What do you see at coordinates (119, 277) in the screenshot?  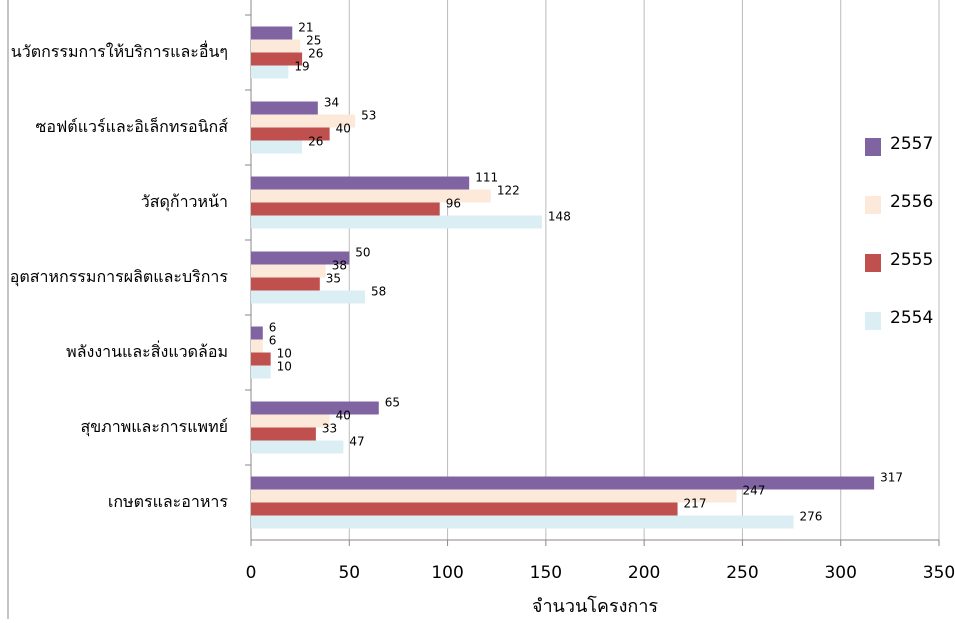 I see `y-tick-label: อุตสาหกรรมการผลิตและบริการ` at bounding box center [119, 277].